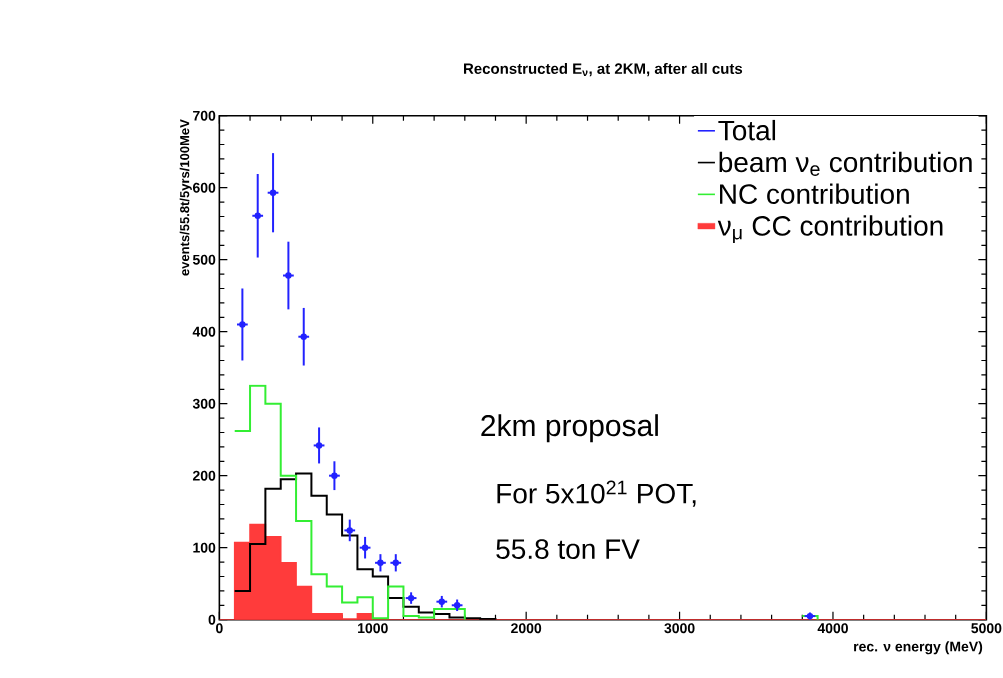 This screenshot has height=678, width=1003. I want to click on x-tick-label: 5000, so click(986, 628).